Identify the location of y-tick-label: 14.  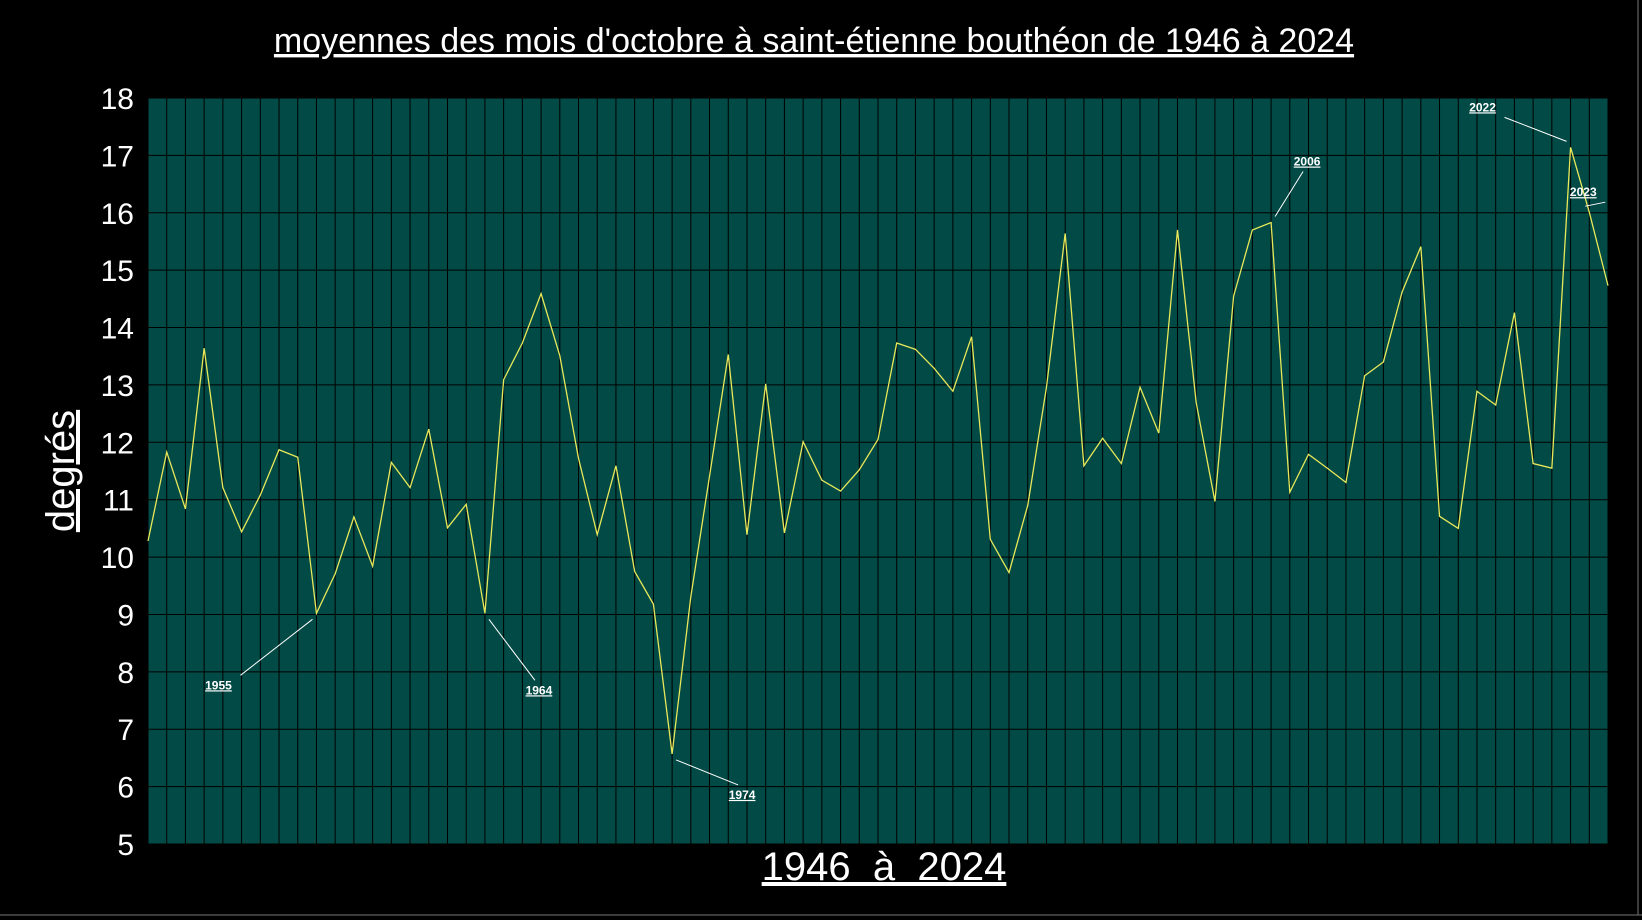
(117, 329).